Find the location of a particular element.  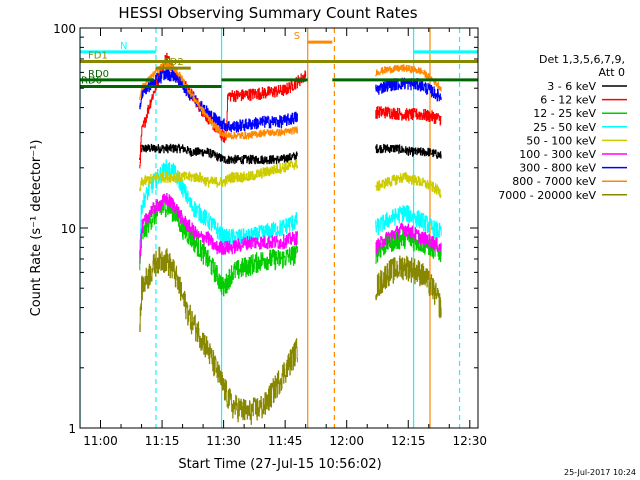

x-tick-label: 11:15 is located at coordinates (162, 441).